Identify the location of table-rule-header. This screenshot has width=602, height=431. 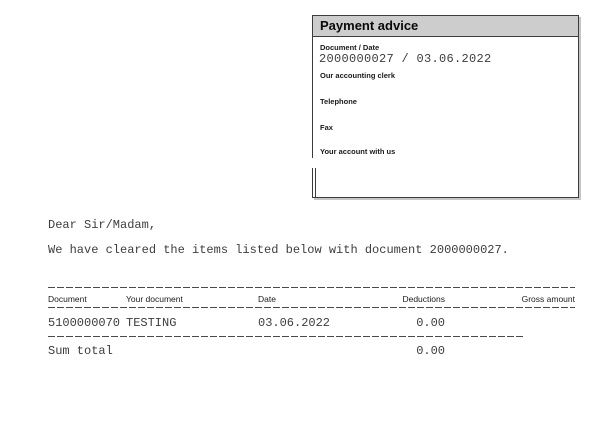
(311, 307).